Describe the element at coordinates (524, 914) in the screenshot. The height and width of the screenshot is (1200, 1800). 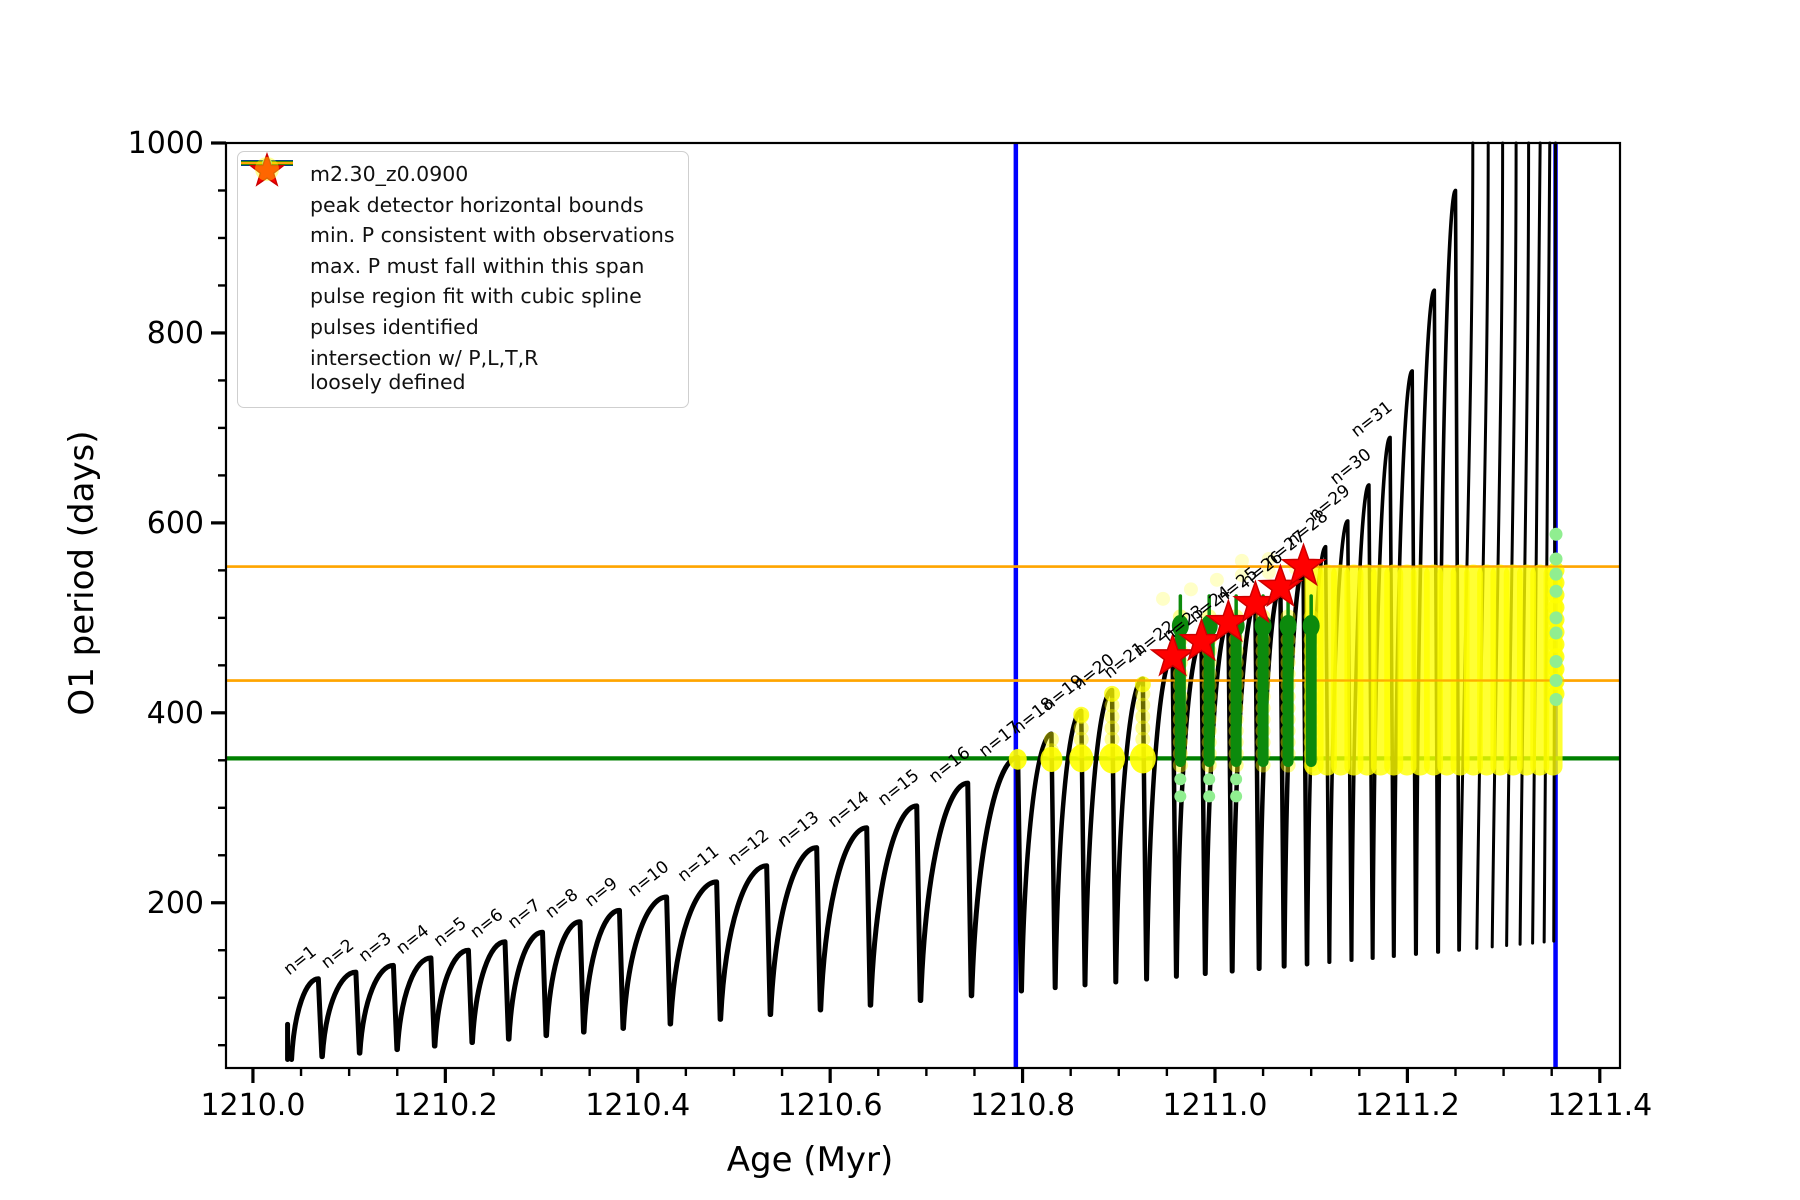
I see `pulse-n-label: n=7` at that location.